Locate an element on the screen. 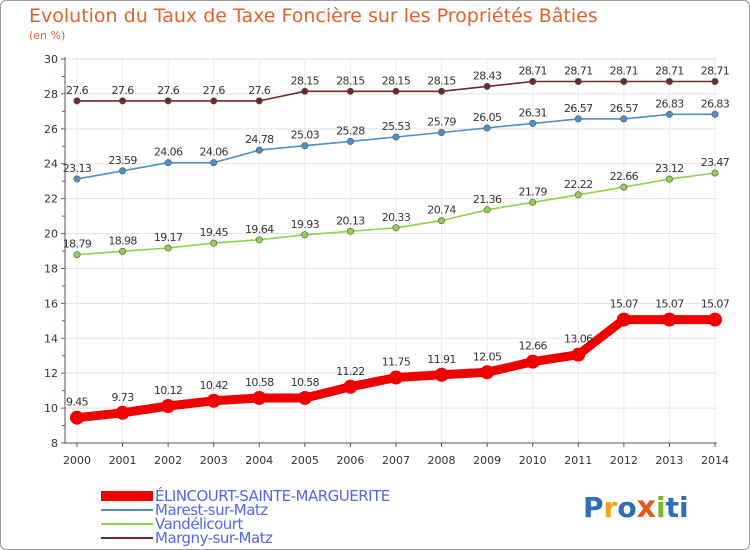 Image resolution: width=750 pixels, height=550 pixels. y-axis-unit-label: (en %) is located at coordinates (47, 35).